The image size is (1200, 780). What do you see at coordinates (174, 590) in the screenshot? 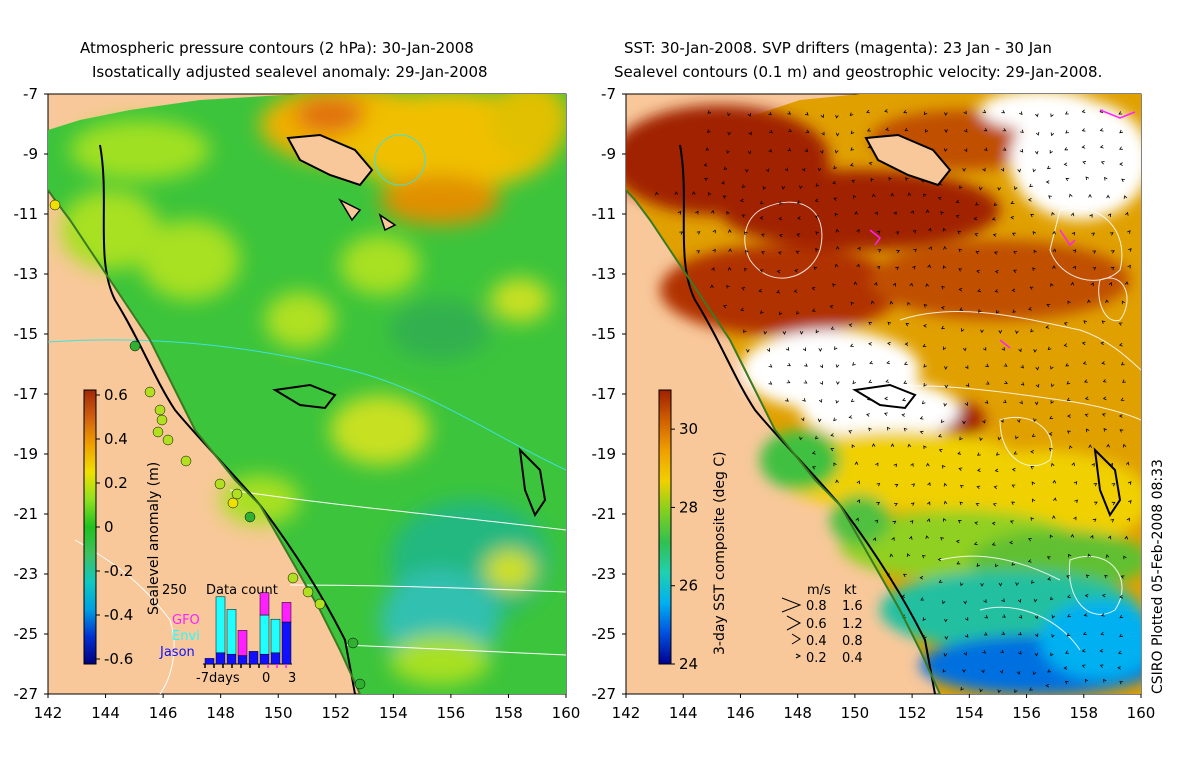
I see `data-count-ymax: 250` at bounding box center [174, 590].